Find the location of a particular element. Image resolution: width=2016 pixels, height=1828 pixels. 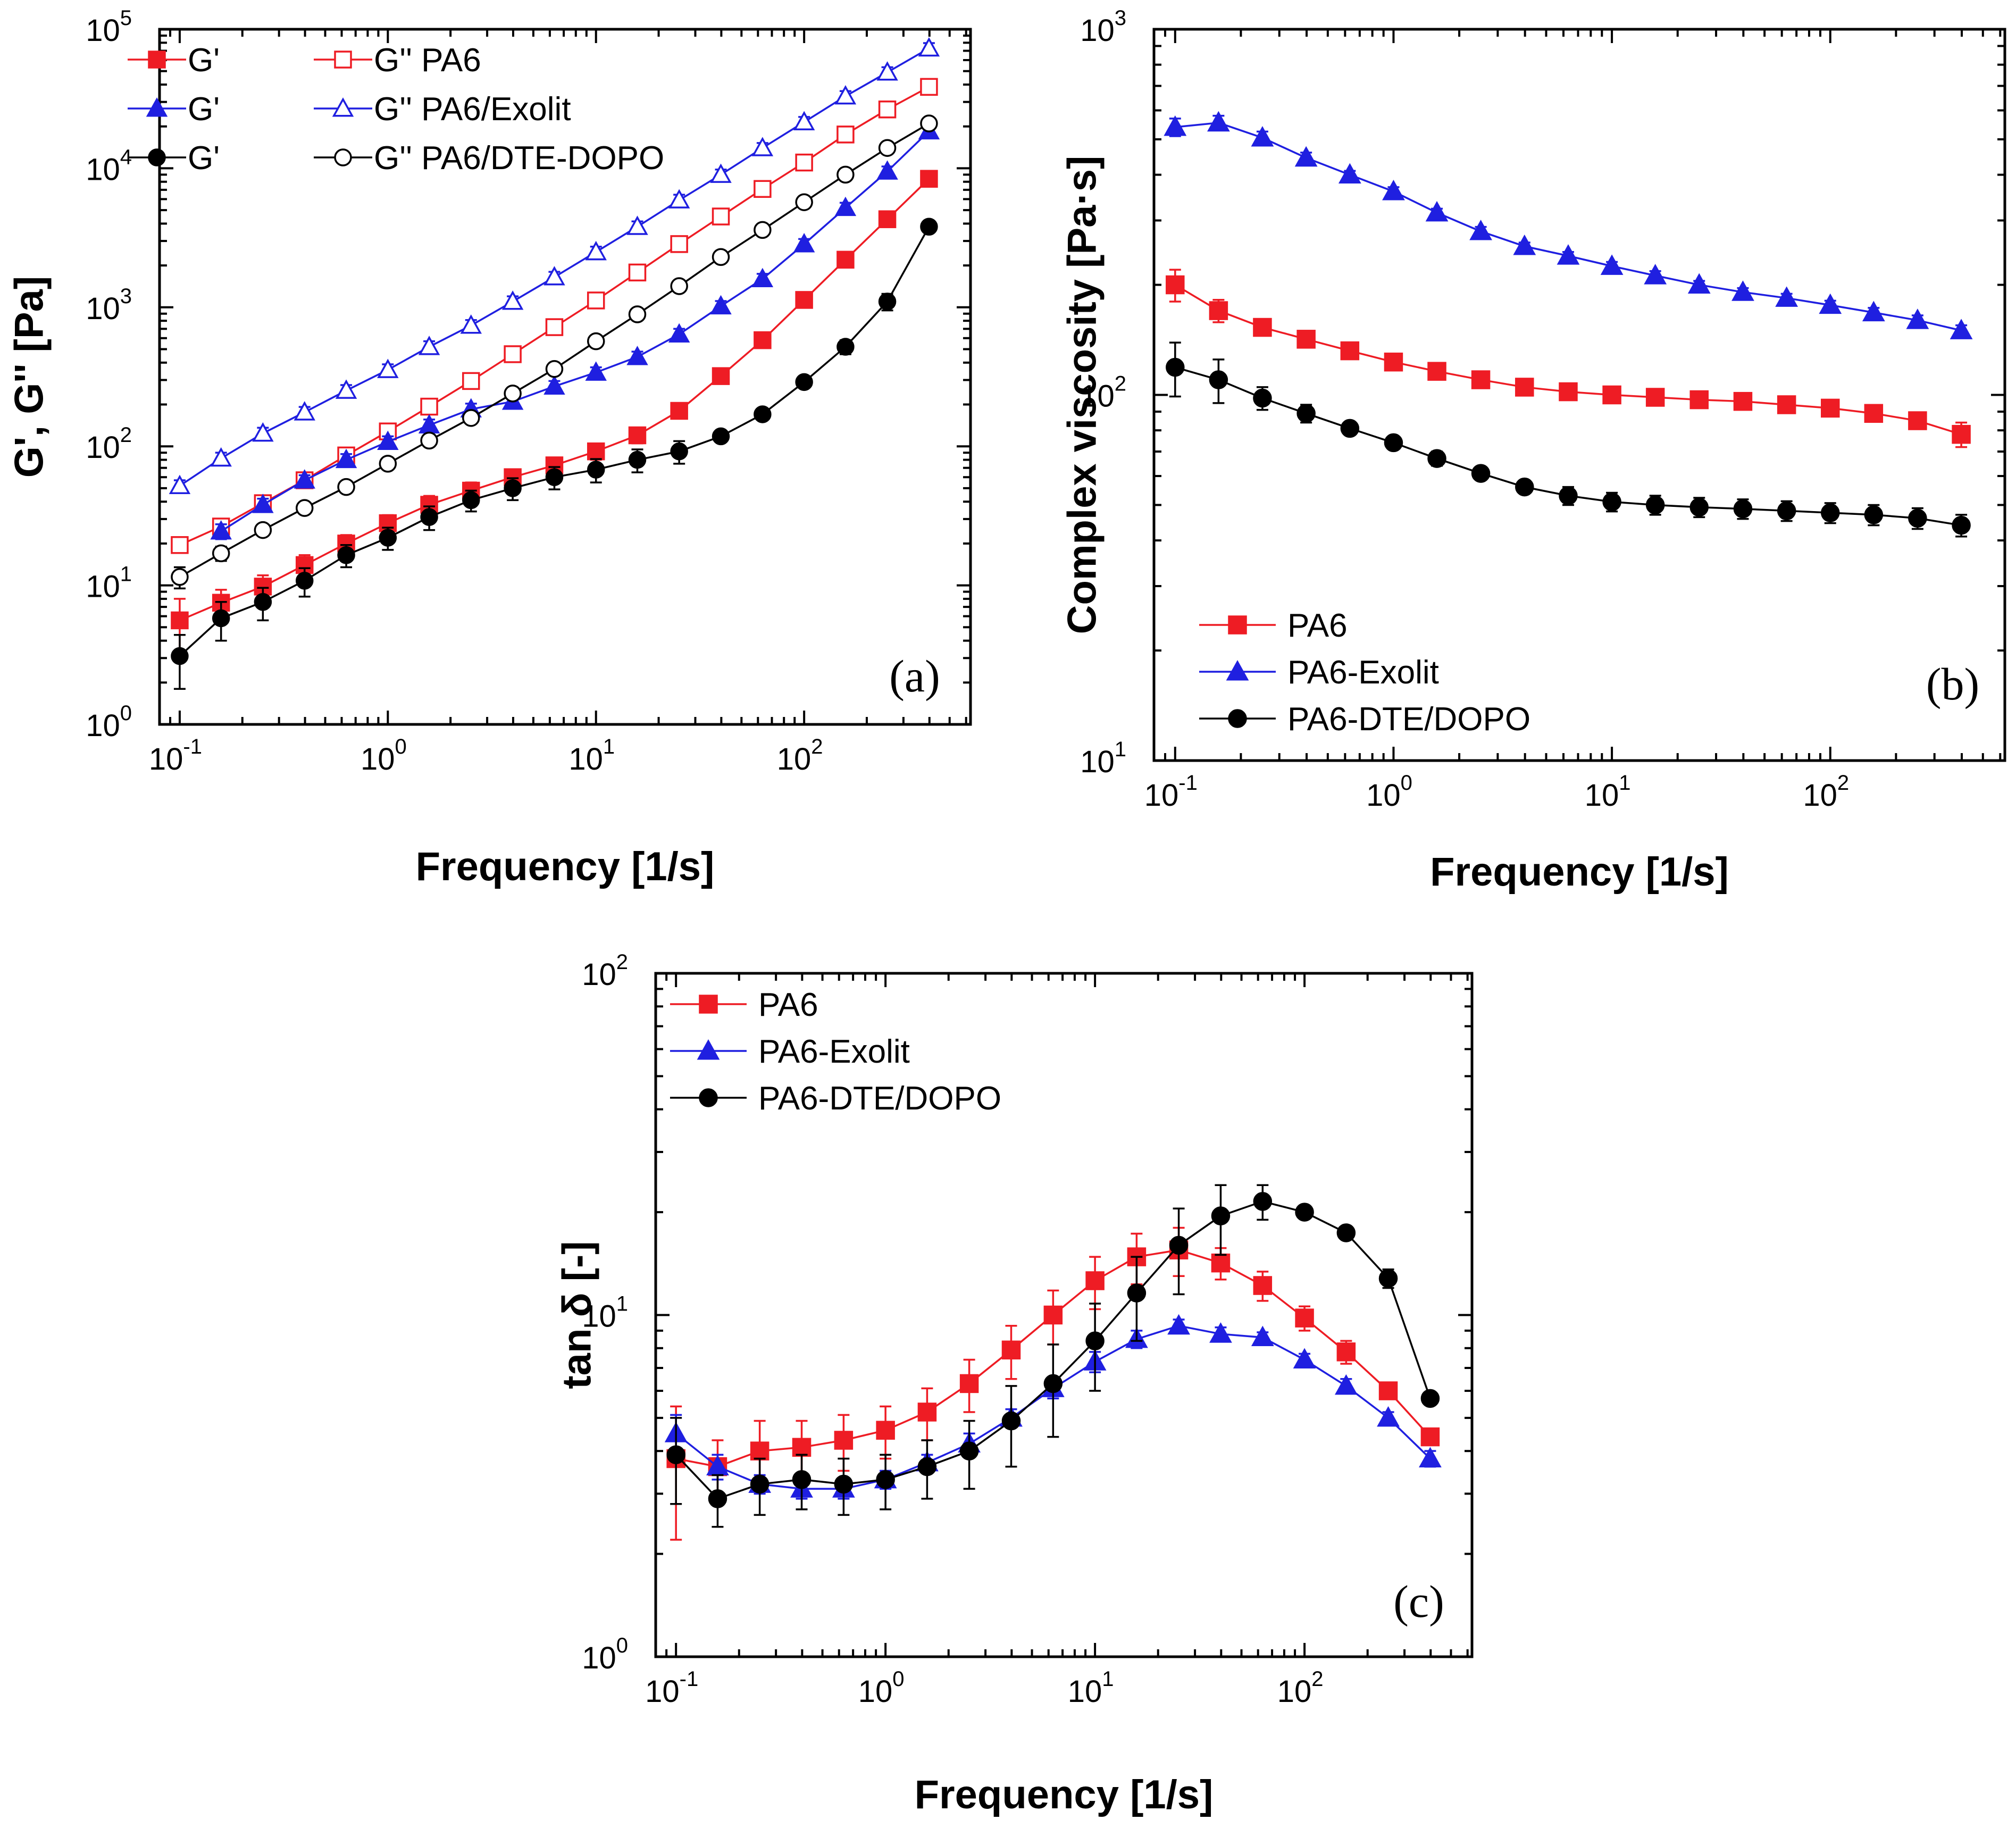

y-axis-title: Complex viscosity [Pa·s] is located at coordinates (1082, 395).